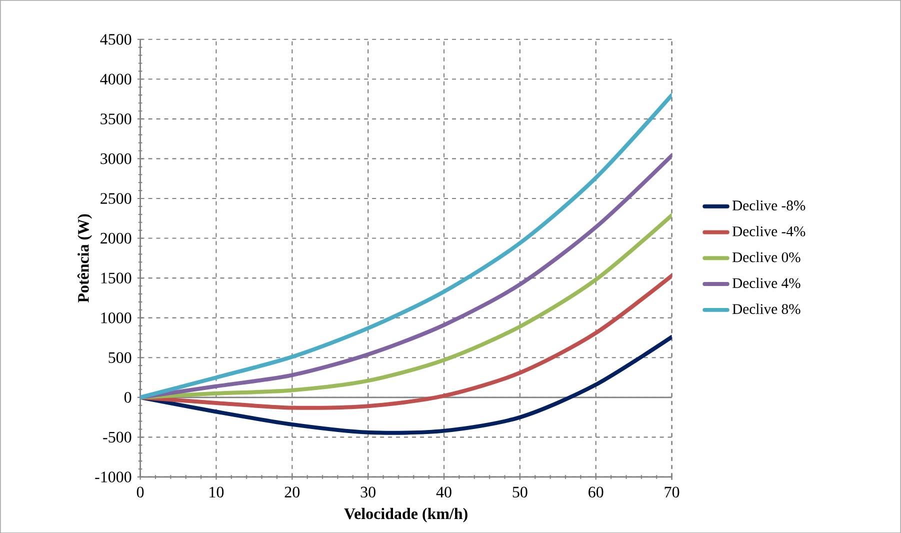 The height and width of the screenshot is (533, 901). I want to click on x-axis-title: Velocidade (km/h), so click(406, 515).